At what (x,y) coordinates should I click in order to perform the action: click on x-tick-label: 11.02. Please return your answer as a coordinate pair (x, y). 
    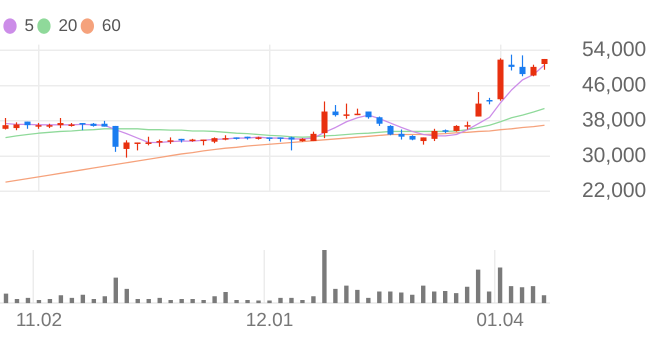
    Looking at the image, I should click on (39, 320).